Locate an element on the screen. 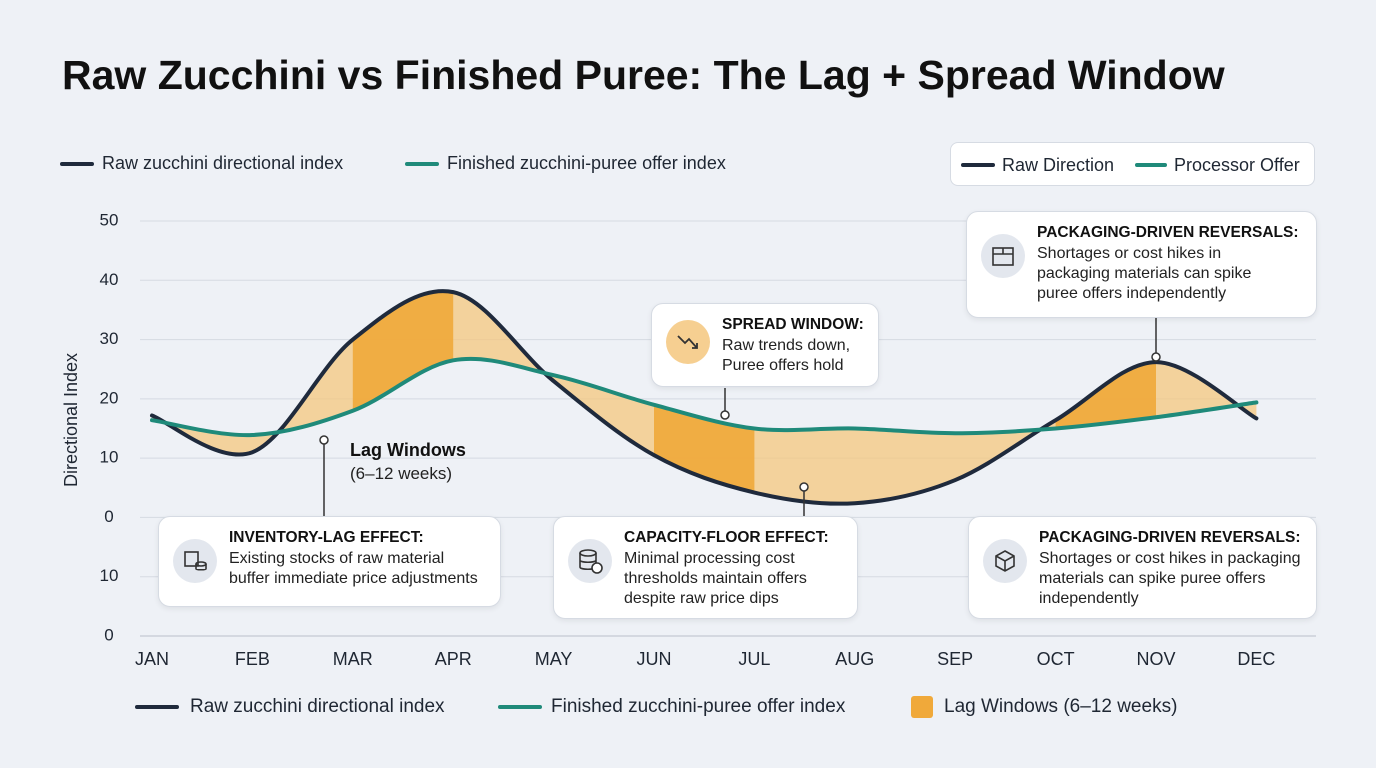  legend-swatches is located at coordinates (1064, 165).